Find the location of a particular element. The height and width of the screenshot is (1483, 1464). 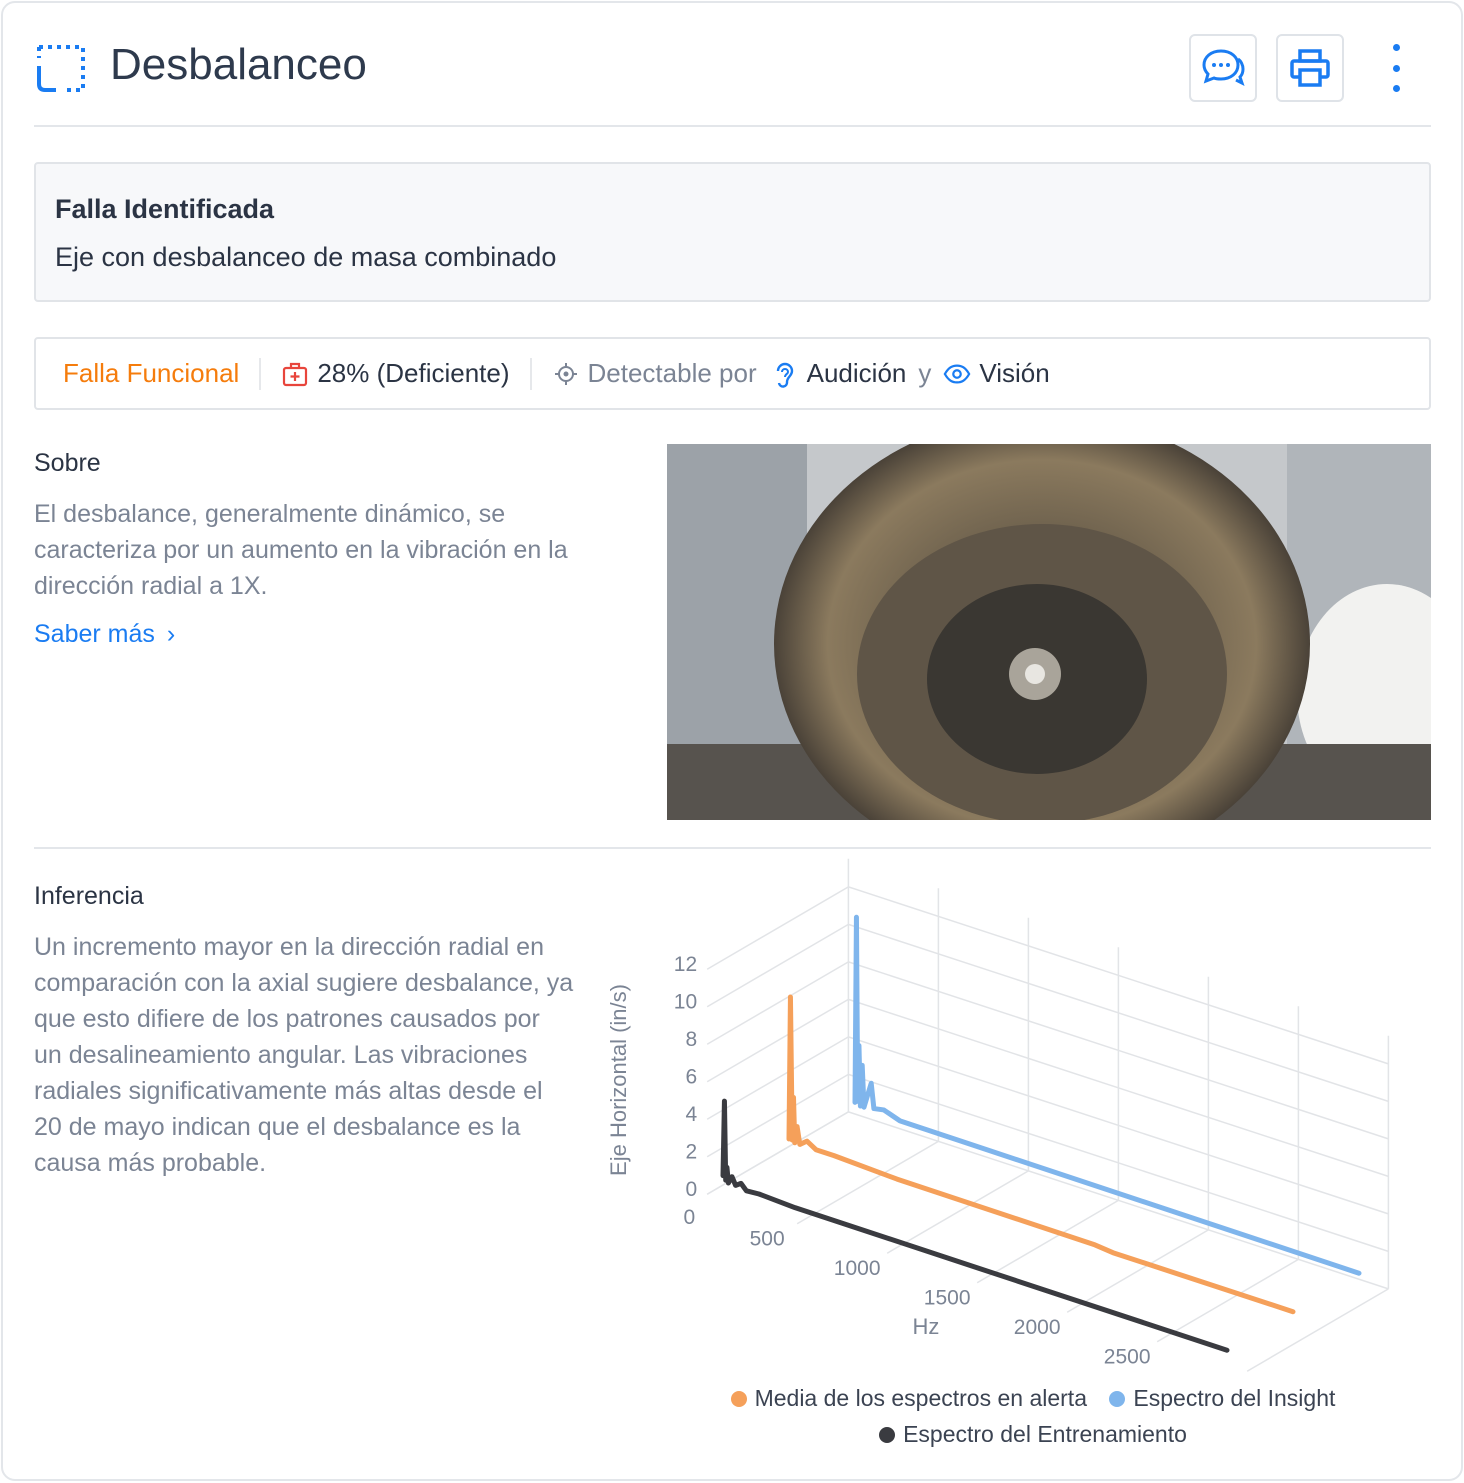

fault-category: Falla Funcional is located at coordinates (151, 373).